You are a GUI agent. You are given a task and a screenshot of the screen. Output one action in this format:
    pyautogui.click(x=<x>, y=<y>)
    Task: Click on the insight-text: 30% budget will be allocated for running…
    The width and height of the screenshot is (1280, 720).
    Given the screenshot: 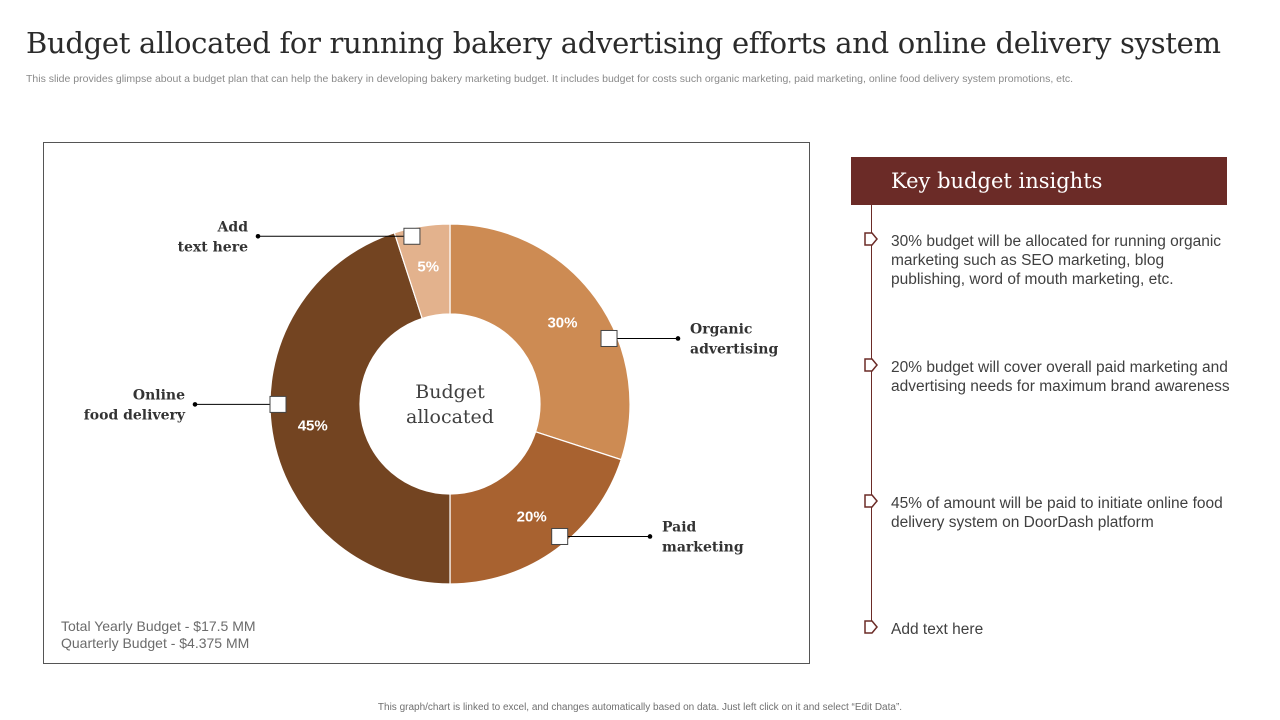 What is the action you would take?
    pyautogui.click(x=1056, y=260)
    